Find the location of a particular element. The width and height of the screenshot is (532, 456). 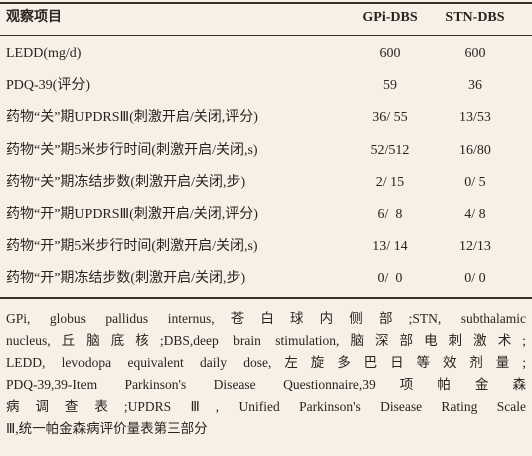

row-label: 药物“开”期冻结步数(刺激开启/关闭,步) is located at coordinates (126, 279).